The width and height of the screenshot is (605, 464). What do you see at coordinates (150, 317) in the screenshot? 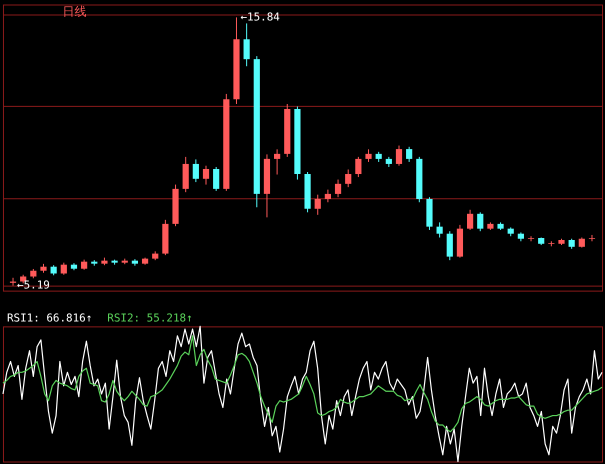
I see `series-label: RSI2: 55.218↑` at bounding box center [150, 317].